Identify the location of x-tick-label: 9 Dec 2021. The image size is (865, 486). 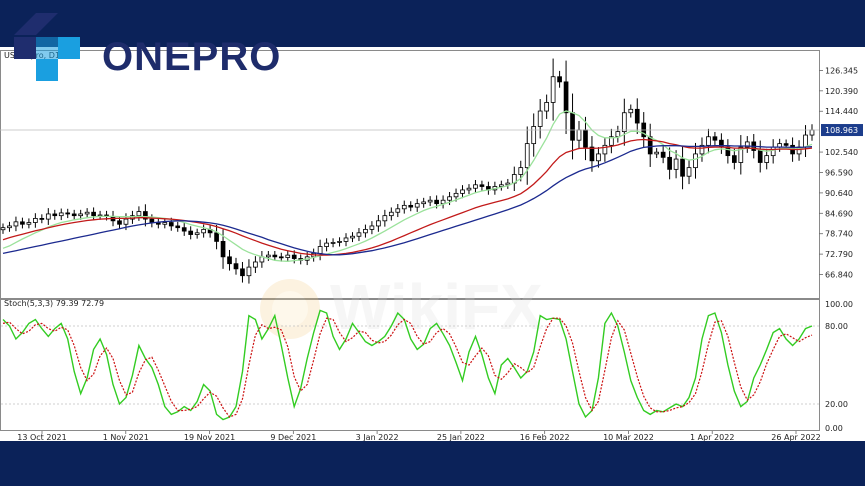
(293, 437).